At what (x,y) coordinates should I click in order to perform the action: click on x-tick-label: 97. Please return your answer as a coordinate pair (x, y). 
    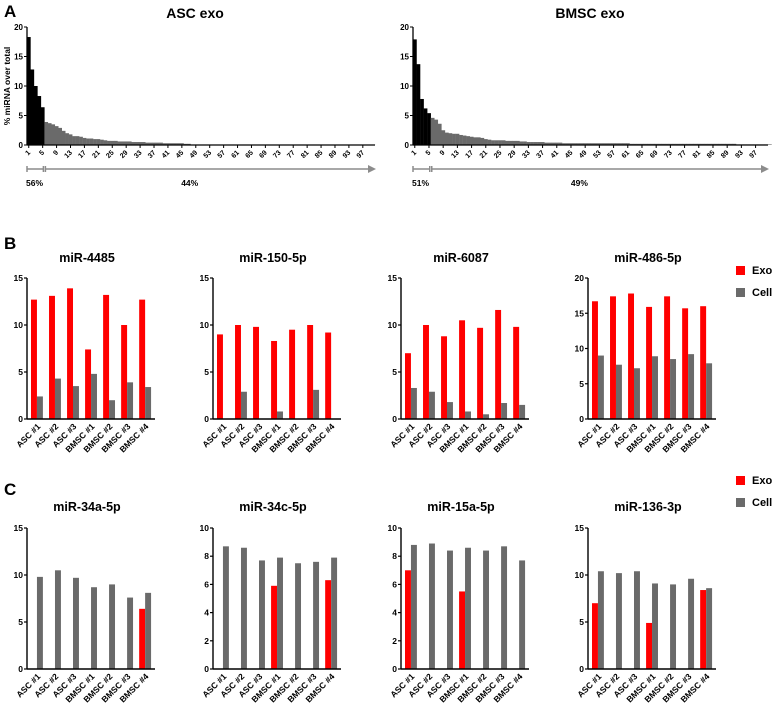
    Looking at the image, I should click on (361, 154).